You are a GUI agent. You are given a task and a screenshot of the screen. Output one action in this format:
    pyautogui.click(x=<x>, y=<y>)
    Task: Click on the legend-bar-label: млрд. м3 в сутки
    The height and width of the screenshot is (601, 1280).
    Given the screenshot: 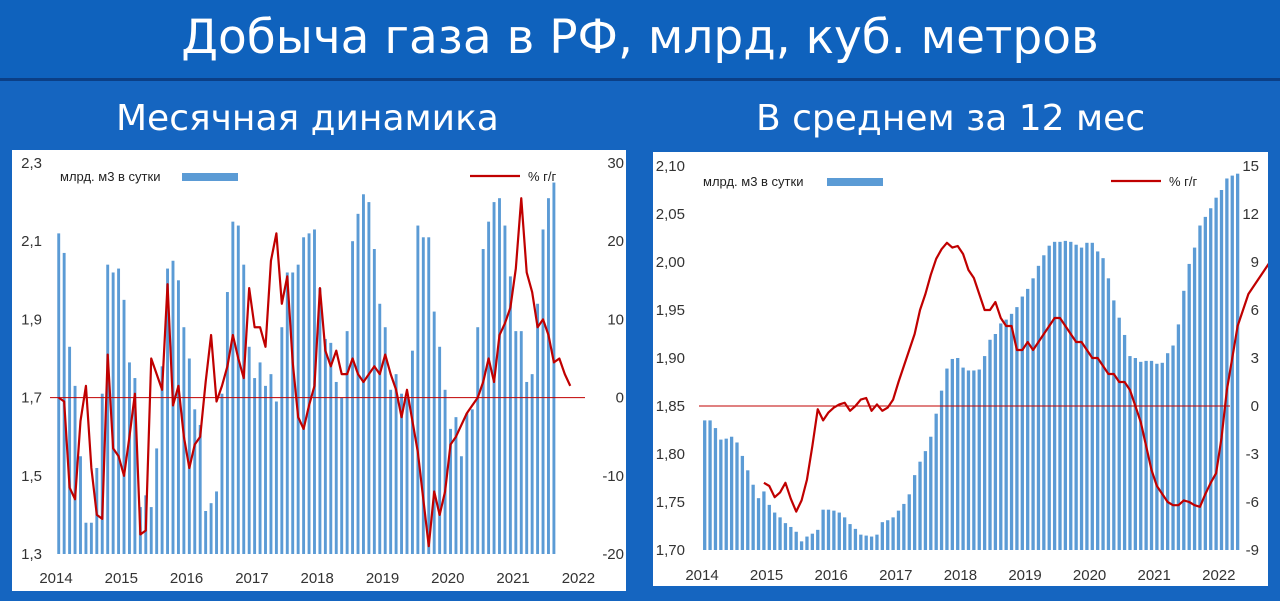 What is the action you would take?
    pyautogui.click(x=753, y=181)
    